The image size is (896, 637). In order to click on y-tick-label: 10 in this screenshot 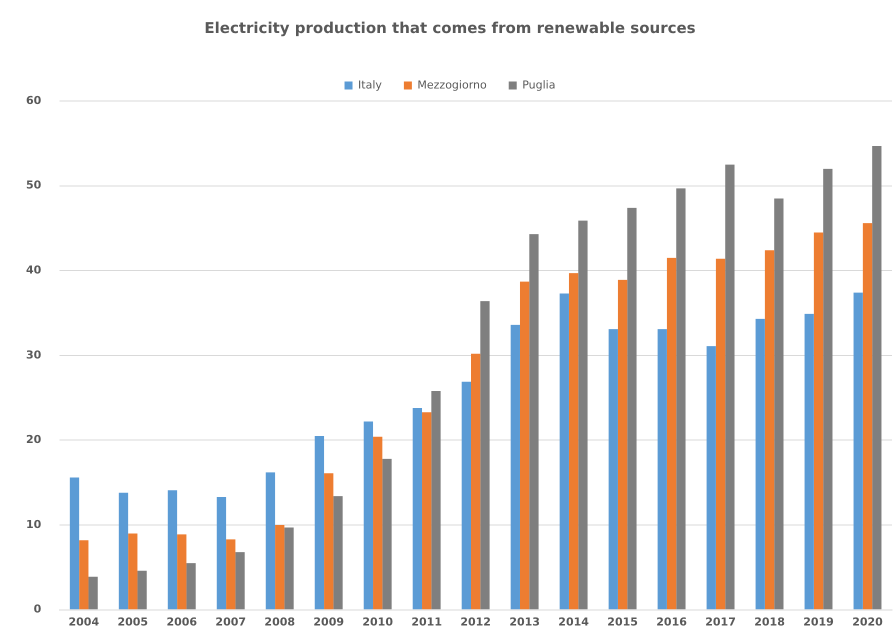, I will do `click(34, 524)`.